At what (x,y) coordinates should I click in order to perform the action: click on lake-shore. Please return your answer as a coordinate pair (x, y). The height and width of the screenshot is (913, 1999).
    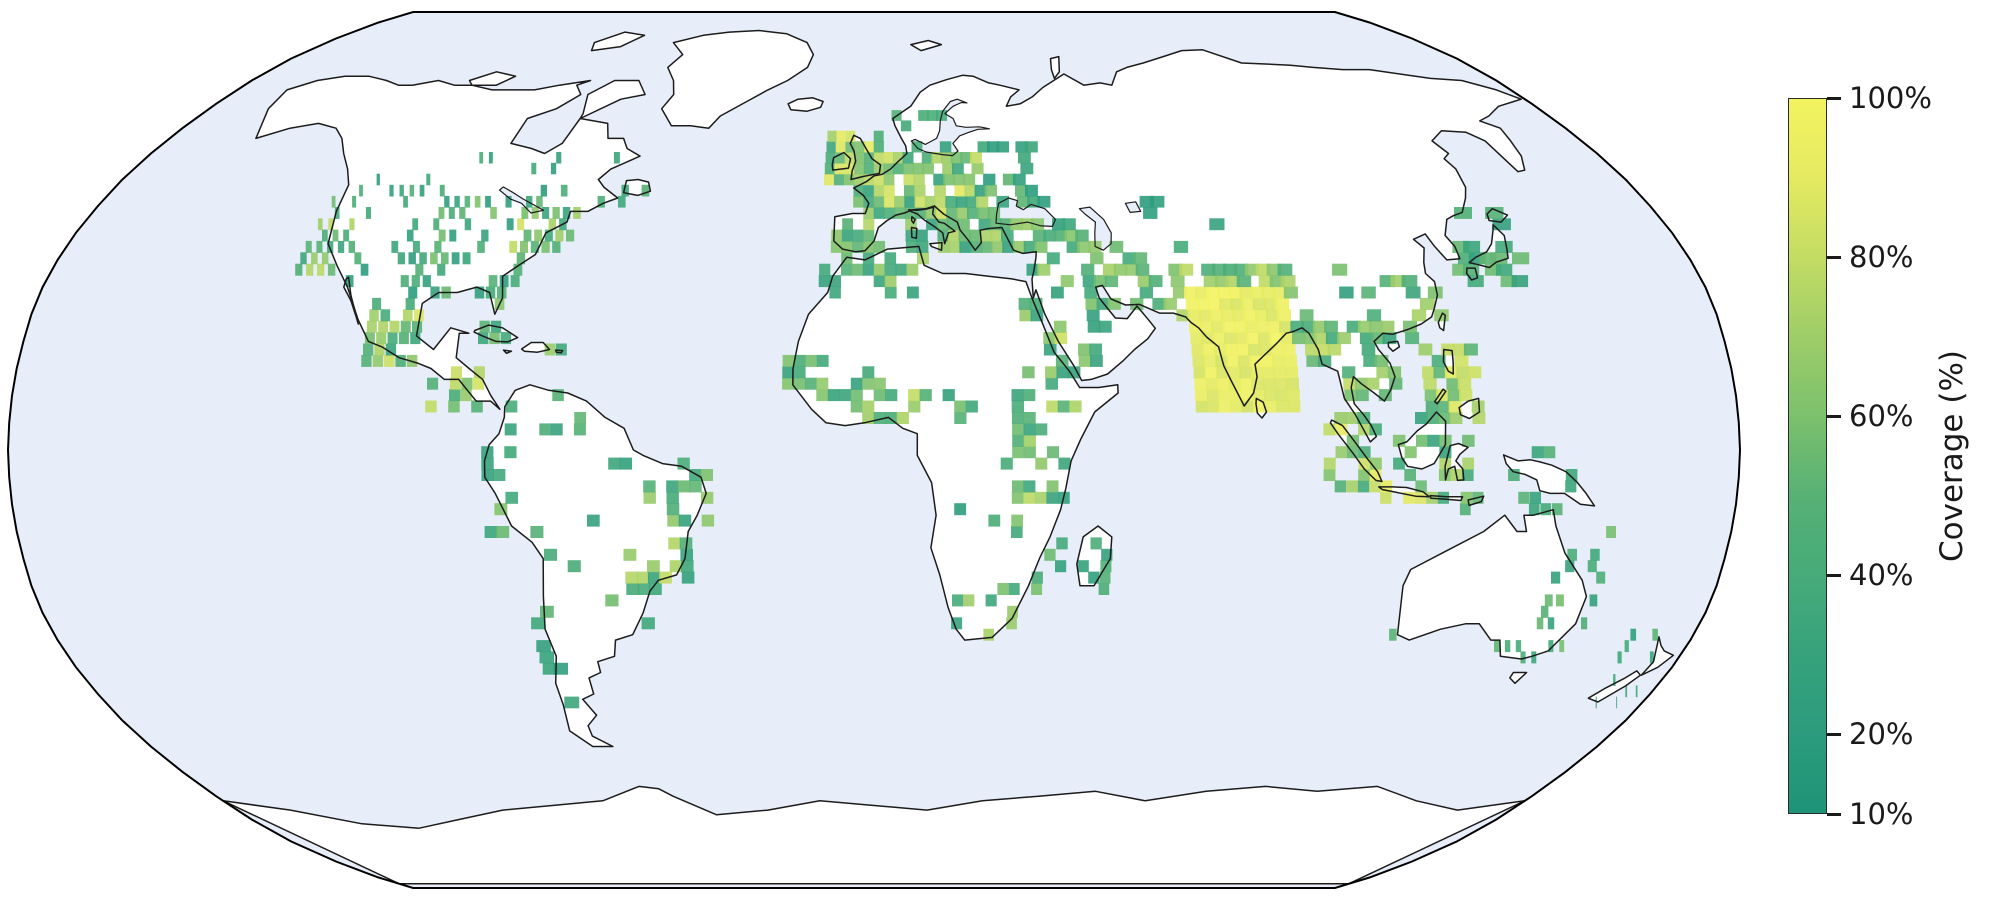
    Looking at the image, I should click on (522, 200).